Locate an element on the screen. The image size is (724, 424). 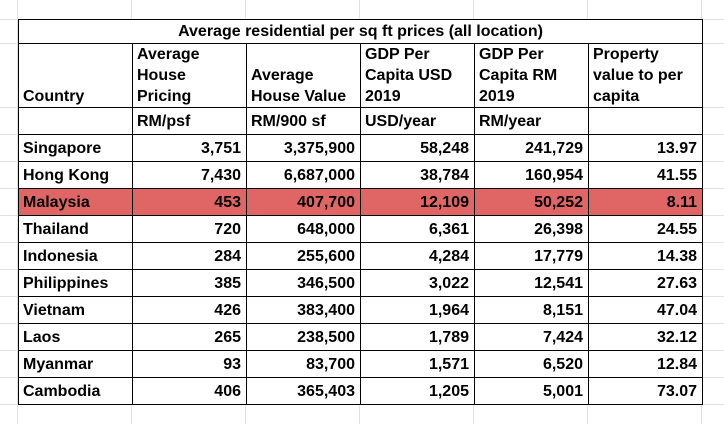
unit-cell: RM/year is located at coordinates (531, 121).